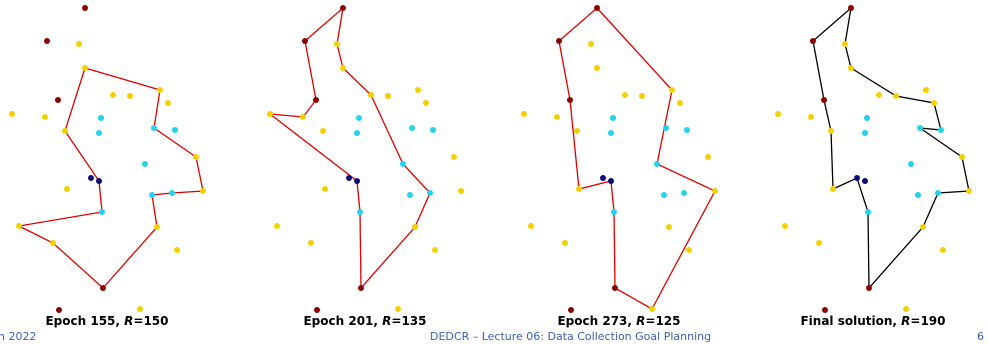 This screenshot has height=344, width=988. What do you see at coordinates (927, 321) in the screenshot?
I see `caption-suffix: =190` at bounding box center [927, 321].